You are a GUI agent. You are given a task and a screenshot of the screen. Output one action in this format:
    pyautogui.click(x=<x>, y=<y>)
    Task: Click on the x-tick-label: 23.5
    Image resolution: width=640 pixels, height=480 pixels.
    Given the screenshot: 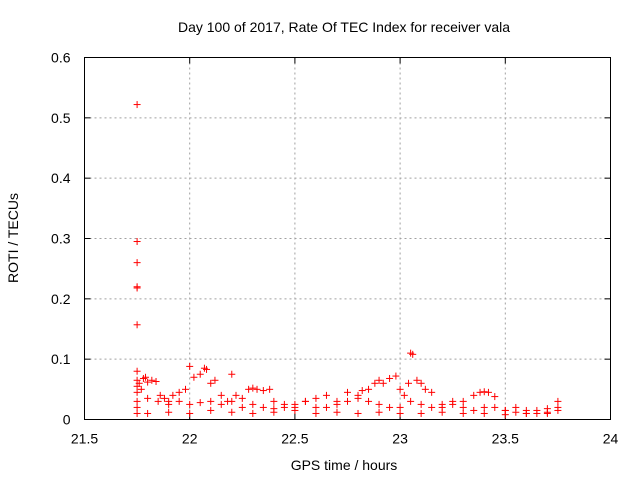 What is the action you would take?
    pyautogui.click(x=505, y=439)
    